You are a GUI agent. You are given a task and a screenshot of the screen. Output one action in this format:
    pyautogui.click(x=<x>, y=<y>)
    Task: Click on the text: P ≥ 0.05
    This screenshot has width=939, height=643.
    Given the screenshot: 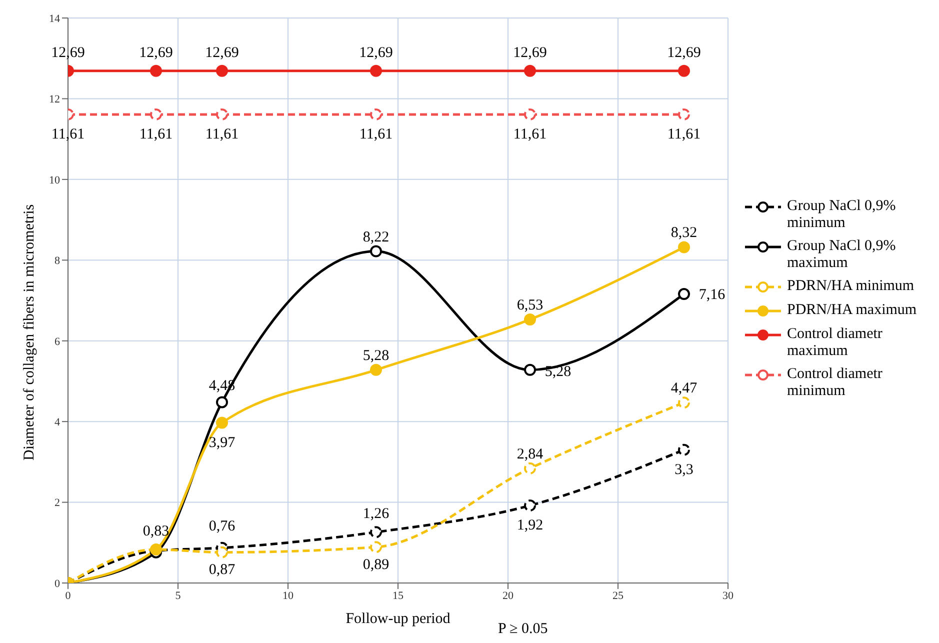 What is the action you would take?
    pyautogui.click(x=523, y=629)
    